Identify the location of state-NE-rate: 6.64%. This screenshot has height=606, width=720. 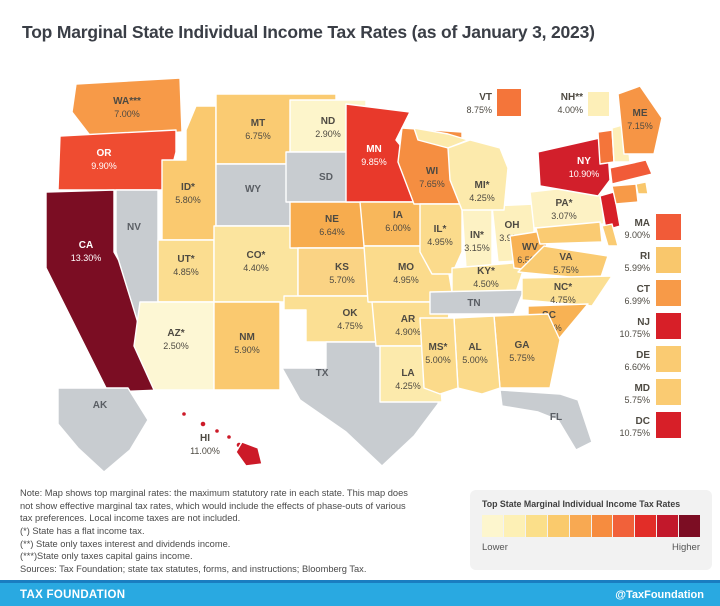
(332, 232).